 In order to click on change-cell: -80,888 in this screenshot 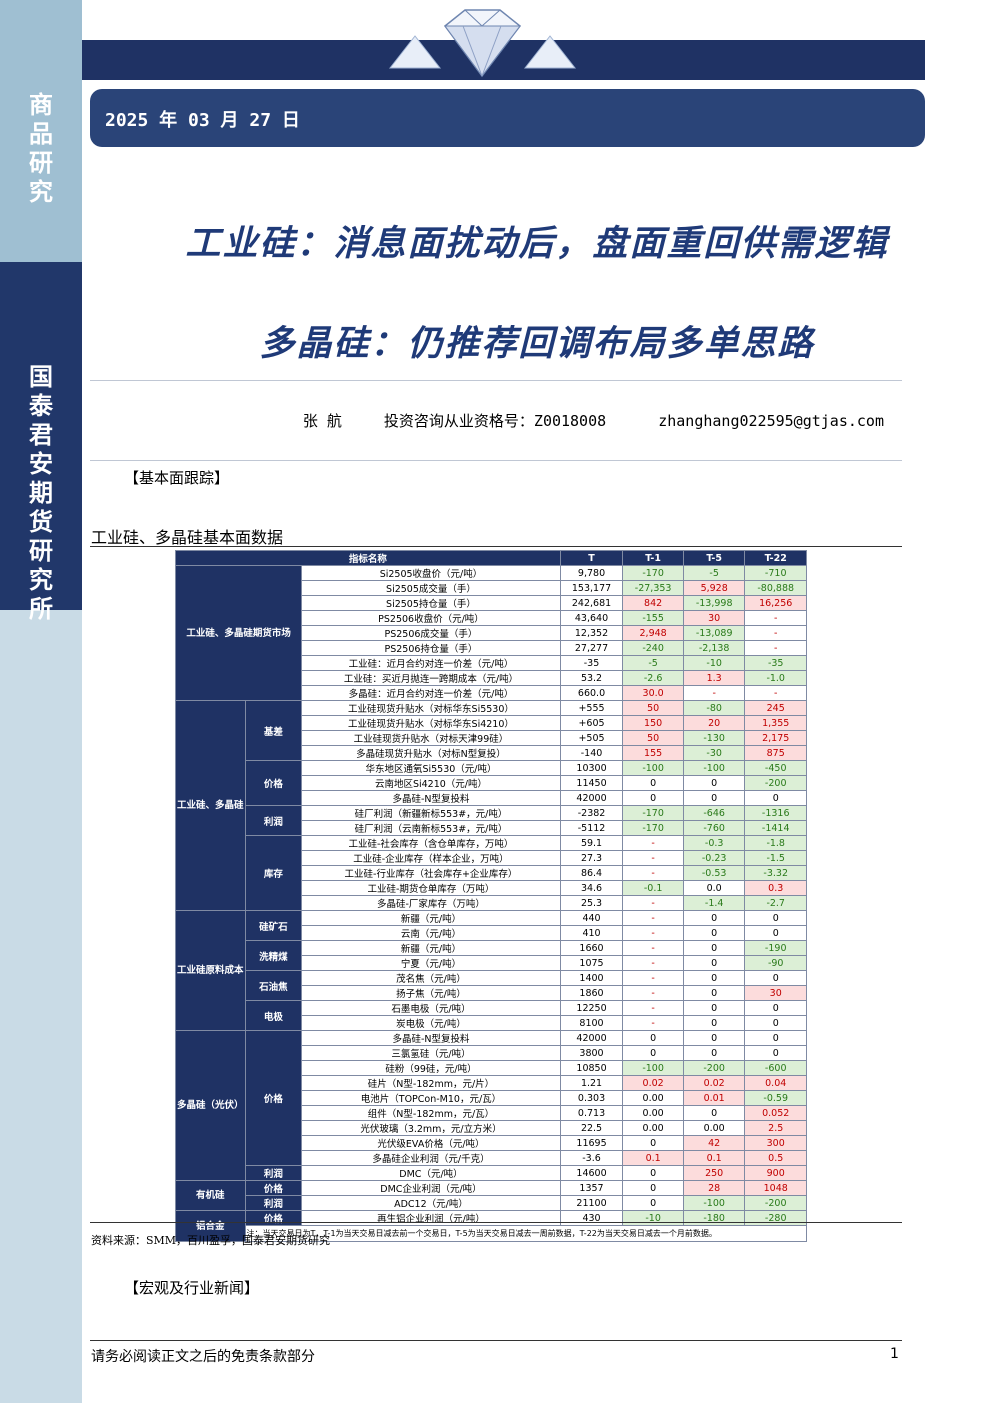, I will do `click(775, 588)`.